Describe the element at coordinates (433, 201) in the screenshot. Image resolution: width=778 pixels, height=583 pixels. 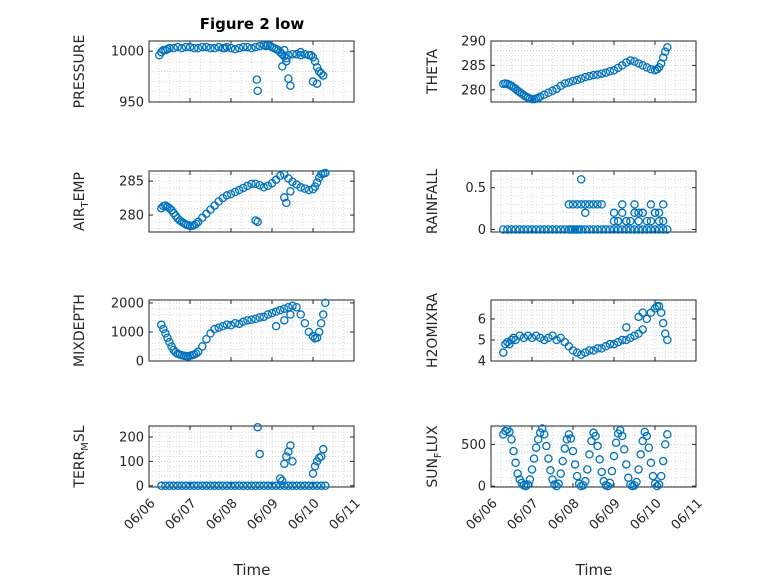
I see `y-axis-label: RAINFALL` at that location.